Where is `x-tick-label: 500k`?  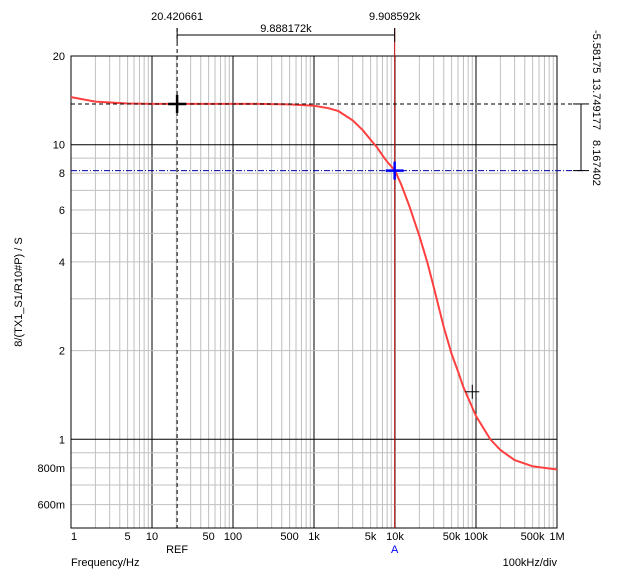
x-tick-label: 500k is located at coordinates (533, 537).